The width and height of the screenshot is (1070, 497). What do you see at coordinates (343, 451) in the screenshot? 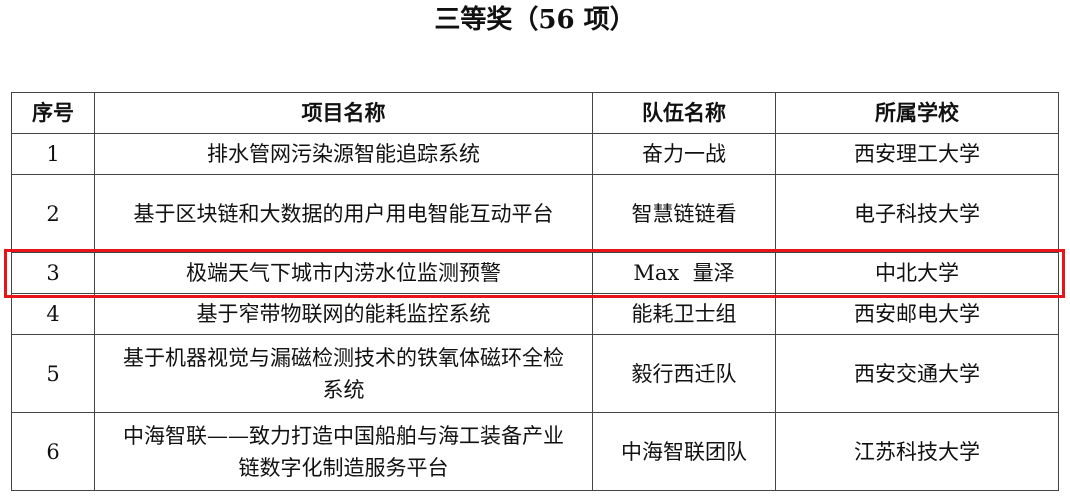
I see `cell-project: 中海智联——致力打造中国船舶与海工装备产业链数字化制造服务平台` at bounding box center [343, 451].